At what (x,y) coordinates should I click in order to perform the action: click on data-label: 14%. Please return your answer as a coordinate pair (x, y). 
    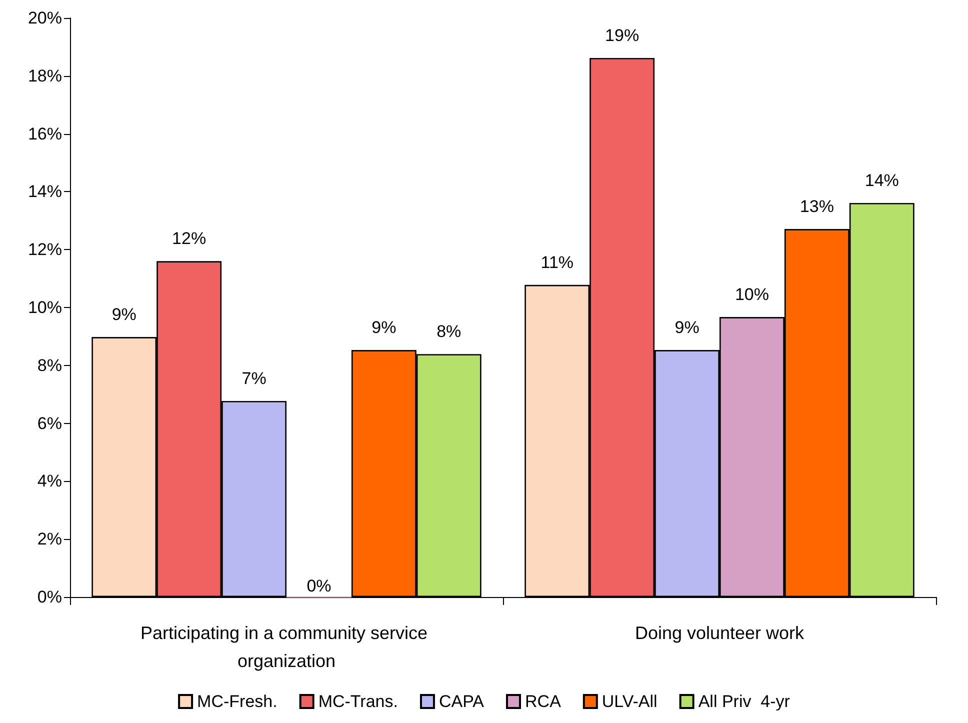
    Looking at the image, I should click on (881, 180).